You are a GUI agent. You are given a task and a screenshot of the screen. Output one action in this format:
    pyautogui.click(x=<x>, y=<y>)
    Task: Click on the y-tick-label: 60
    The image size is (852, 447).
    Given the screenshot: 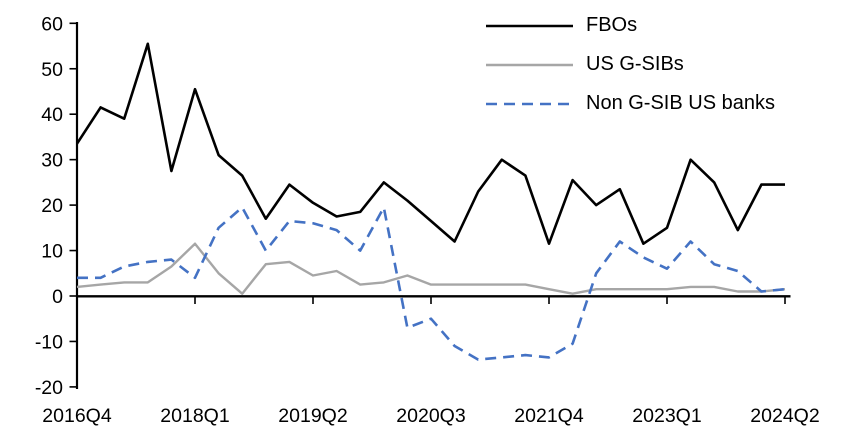 What is the action you would take?
    pyautogui.click(x=52, y=24)
    